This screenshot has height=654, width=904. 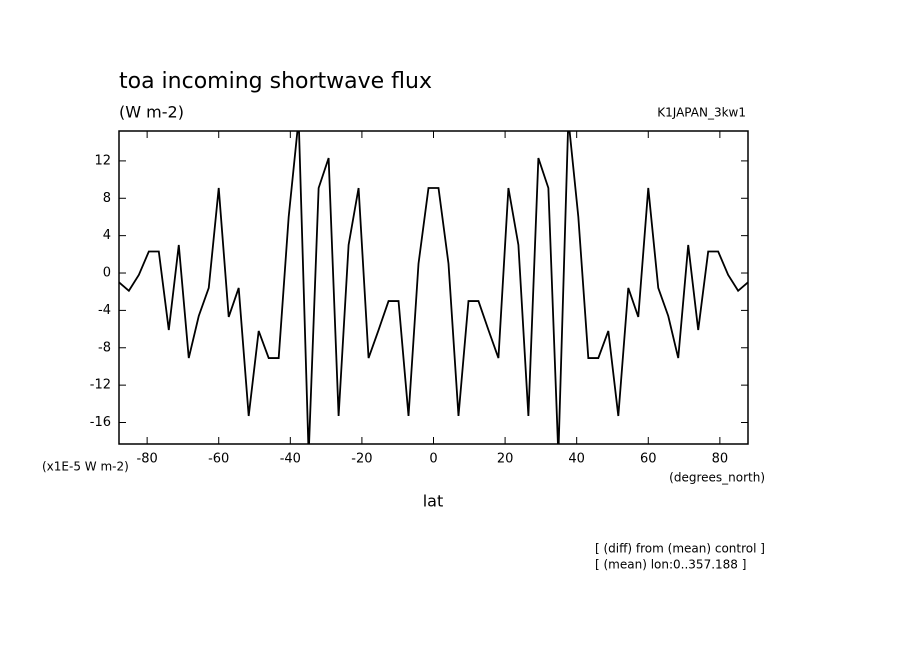 I want to click on x-tick-label: 20, so click(x=505, y=459).